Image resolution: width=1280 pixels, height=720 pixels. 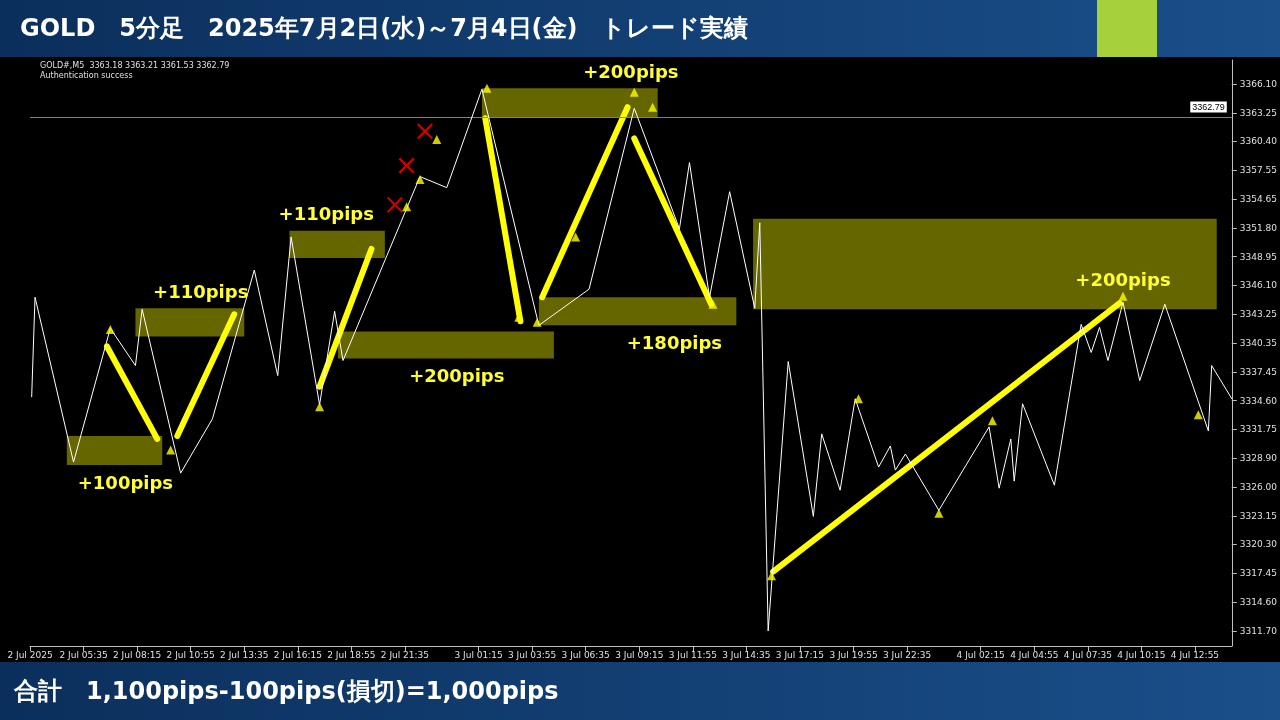 I want to click on x-tick-label: 2 Jul 18:55, so click(x=351, y=654).